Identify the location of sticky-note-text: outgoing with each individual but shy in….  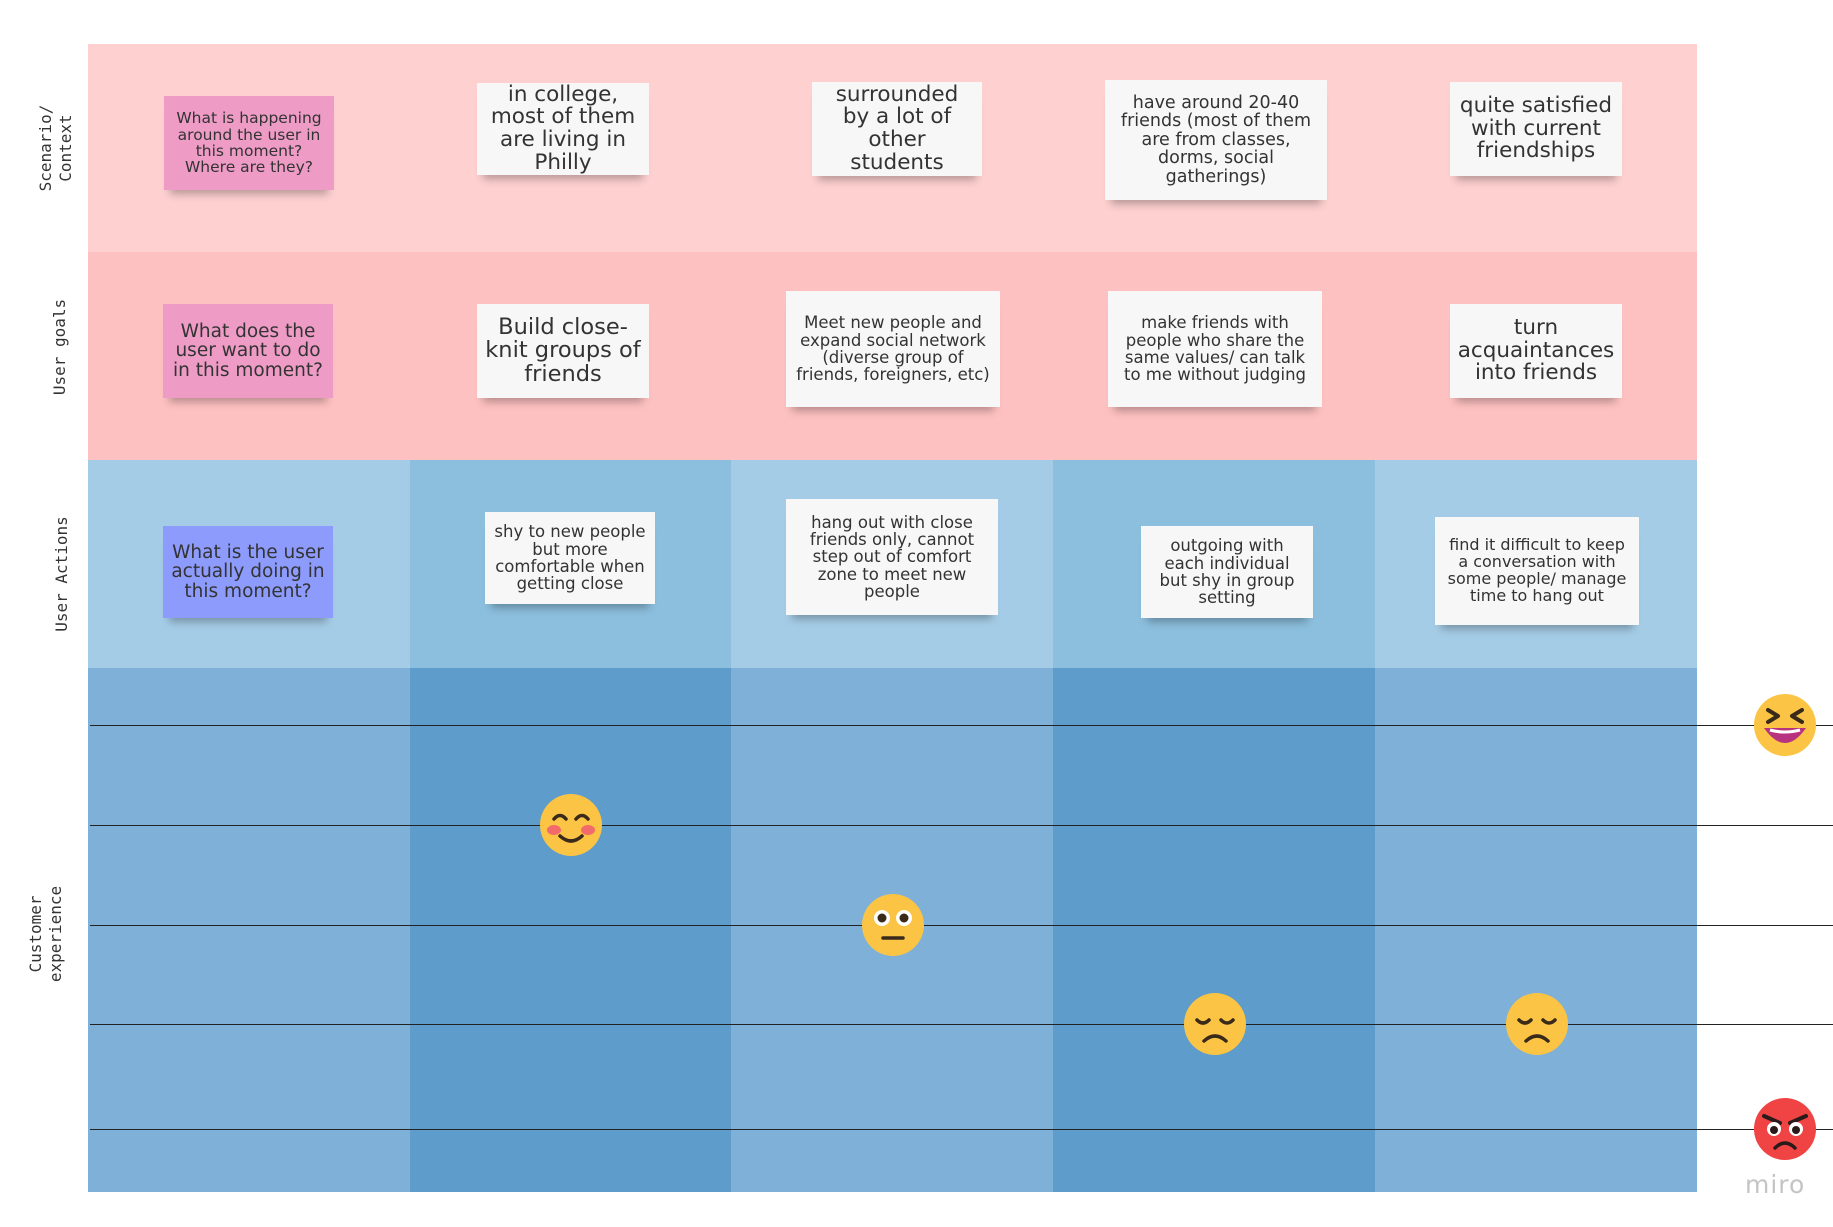
(1227, 572).